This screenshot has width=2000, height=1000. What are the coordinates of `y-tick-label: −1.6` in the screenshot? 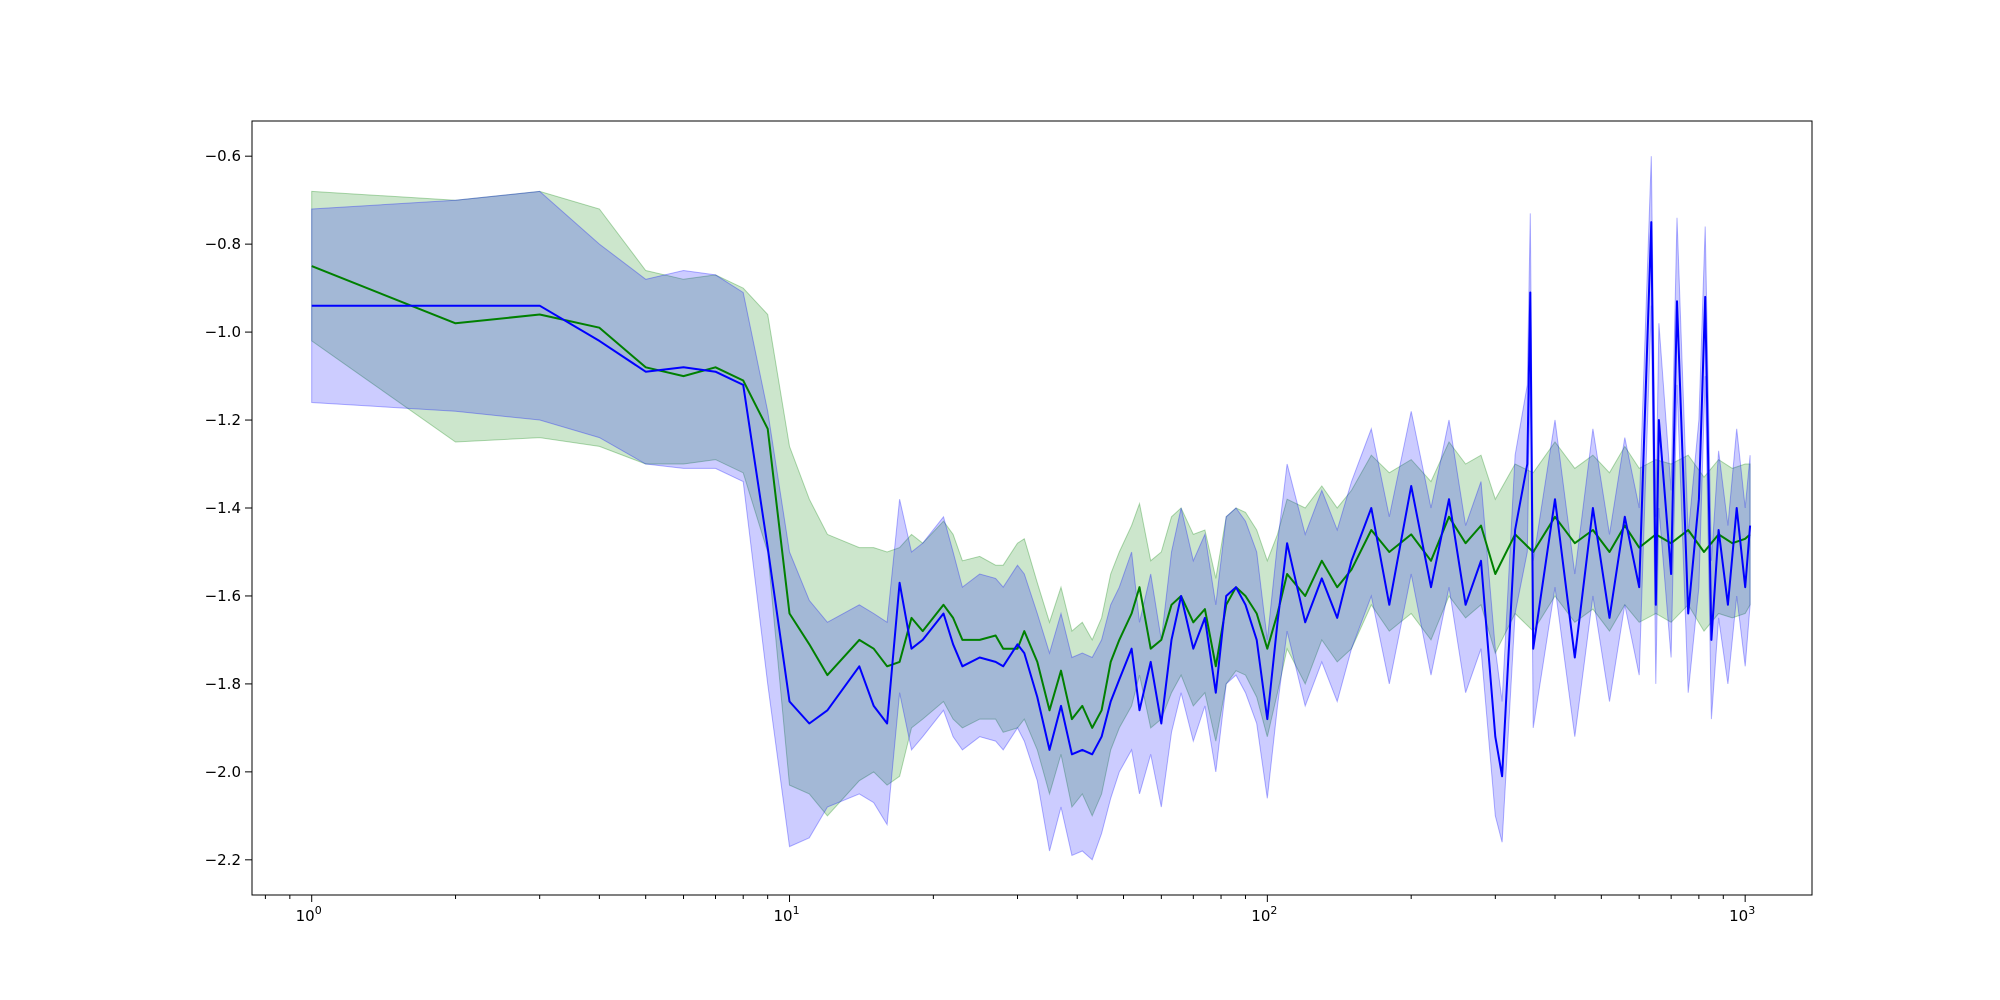 It's located at (223, 596).